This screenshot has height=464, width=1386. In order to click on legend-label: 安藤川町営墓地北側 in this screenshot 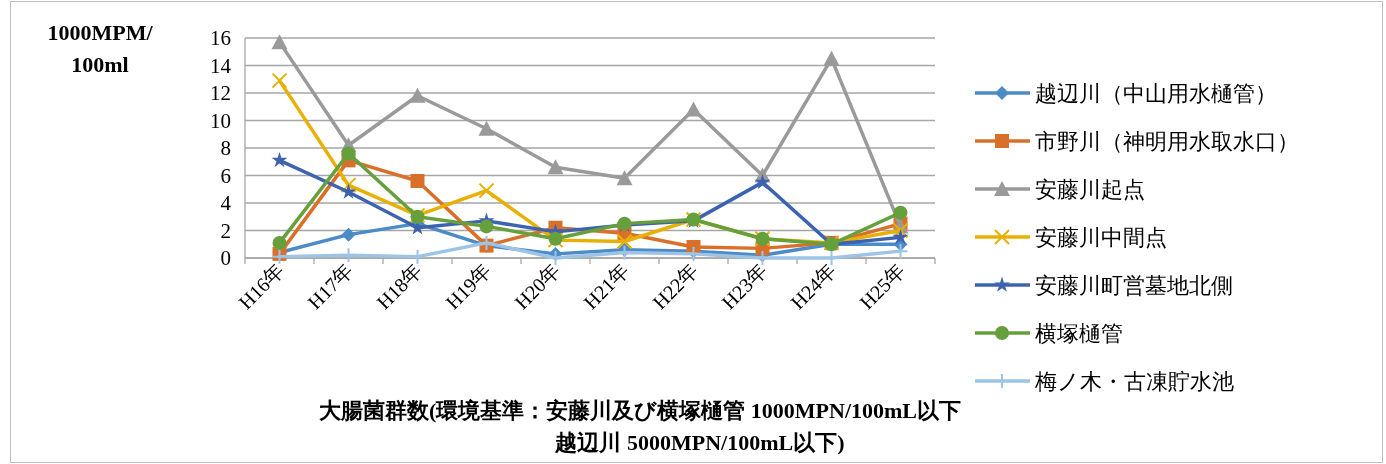, I will do `click(1134, 285)`.